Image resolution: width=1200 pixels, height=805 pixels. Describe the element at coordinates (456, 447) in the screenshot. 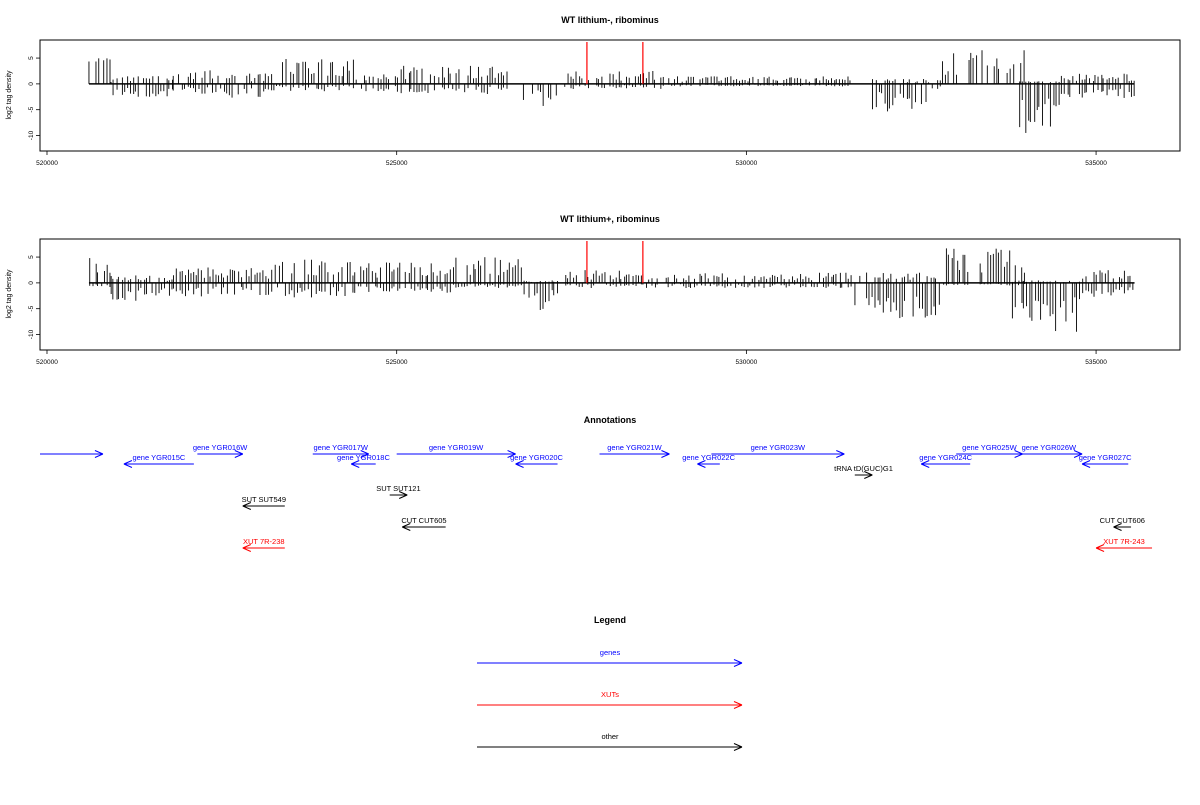

I see `feature-label: gene YGR019W` at that location.